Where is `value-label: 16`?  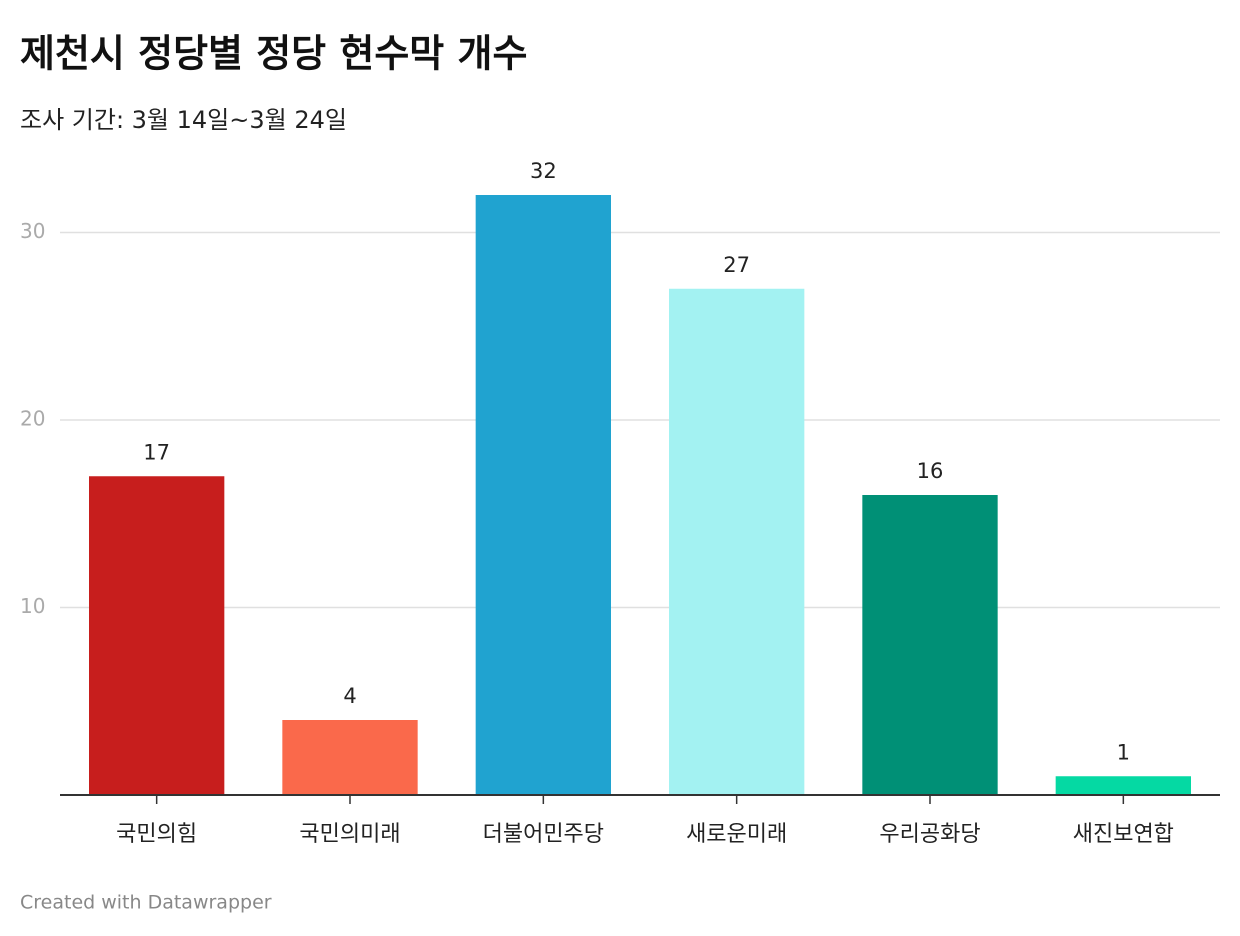
value-label: 16 is located at coordinates (930, 471).